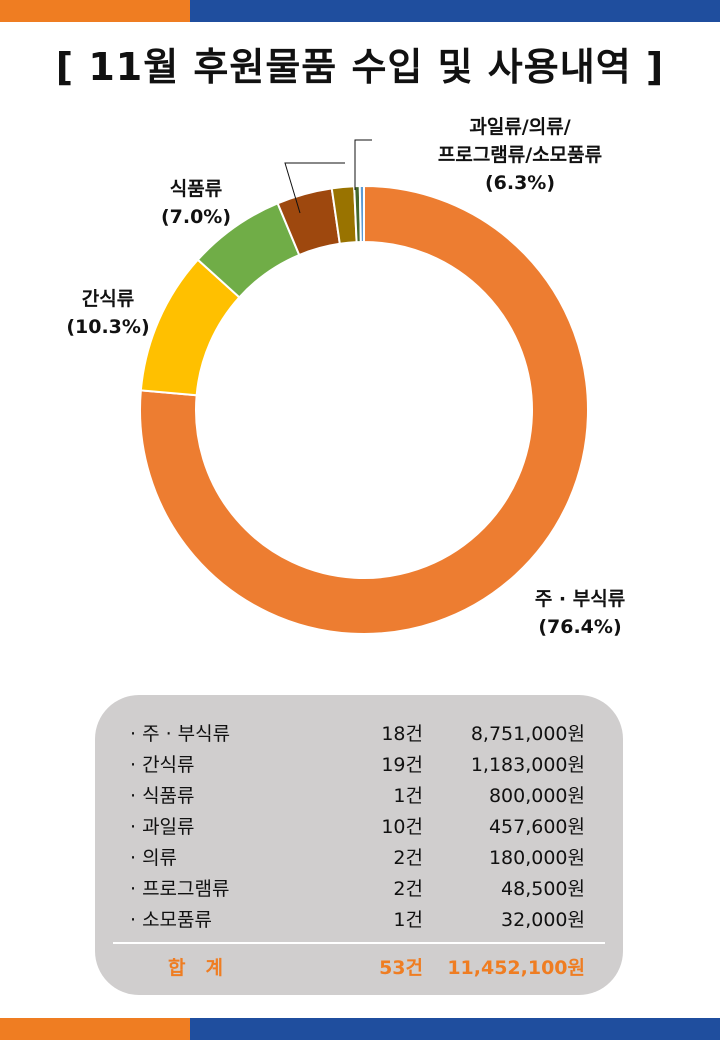 This screenshot has height=1040, width=720. What do you see at coordinates (543, 889) in the screenshot?
I see `row-amount: 48,500원` at bounding box center [543, 889].